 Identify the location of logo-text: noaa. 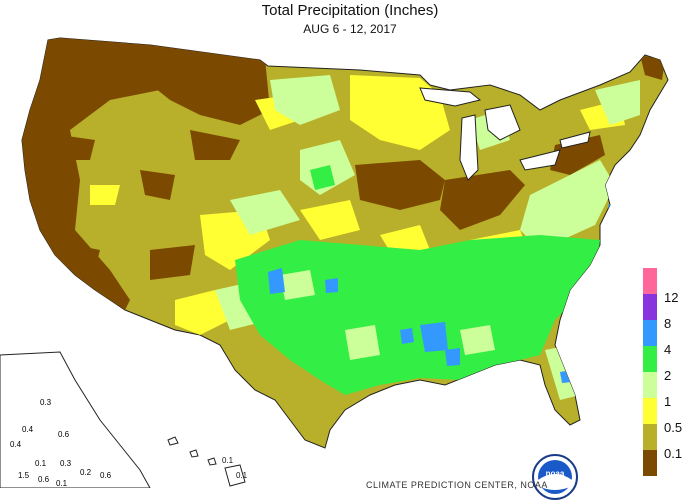
(555, 473).